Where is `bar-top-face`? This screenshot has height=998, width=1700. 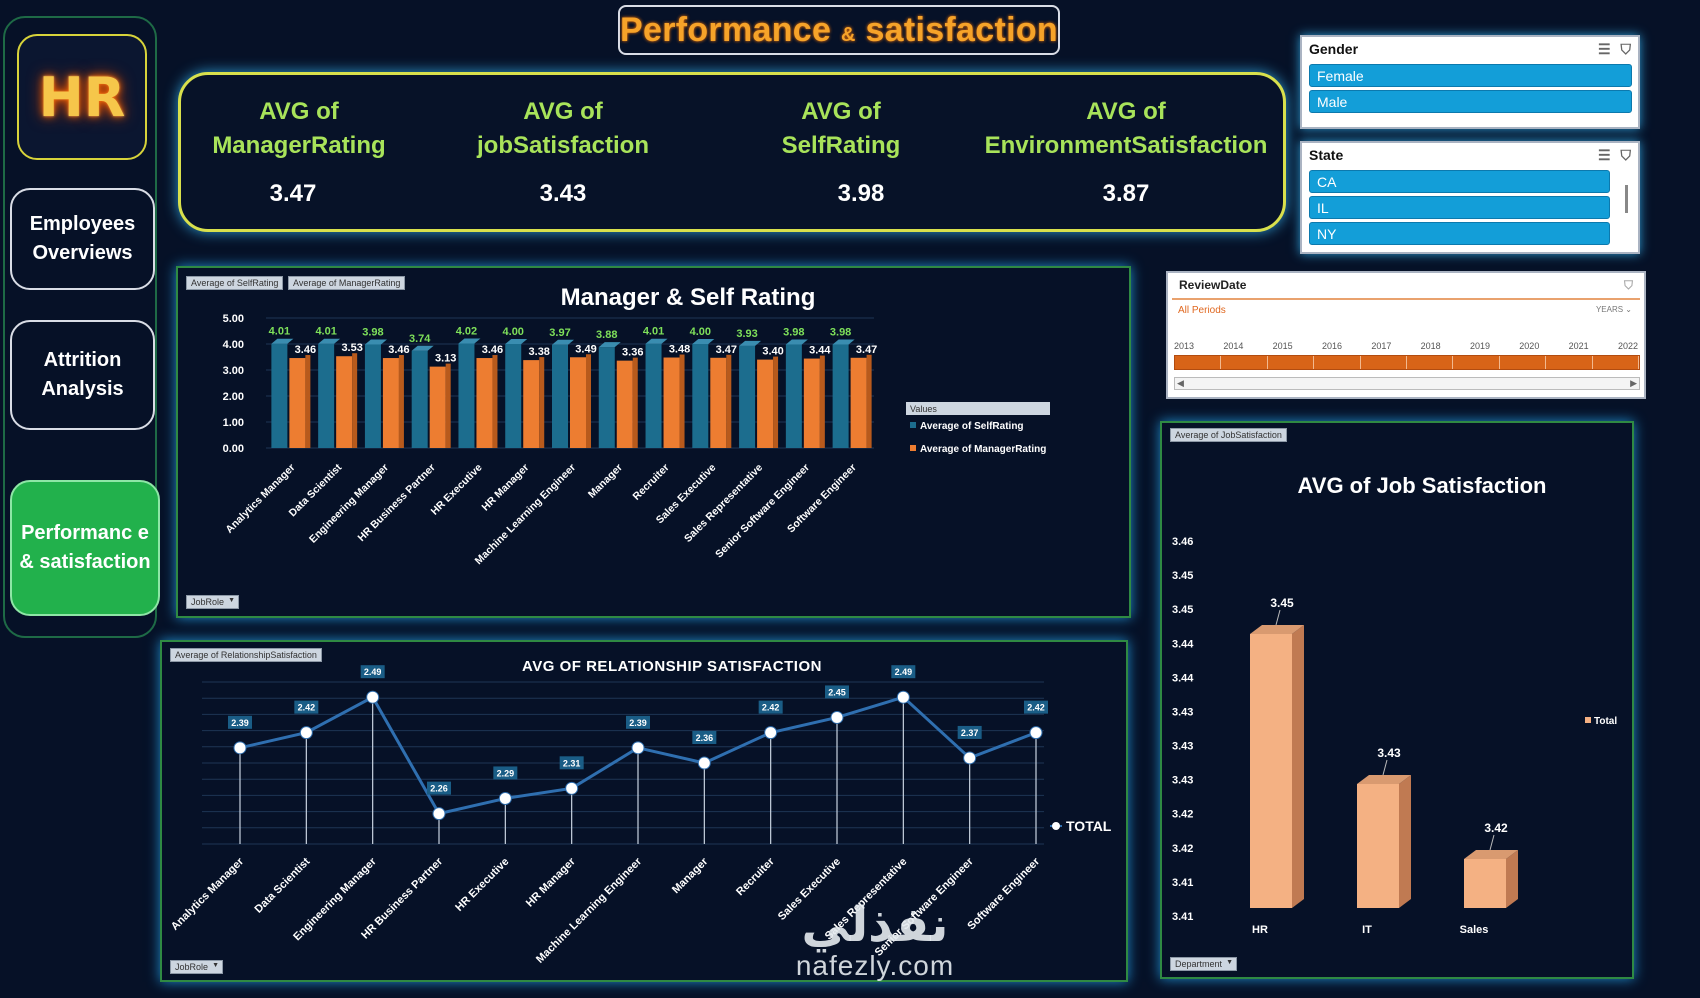
bar-top-face is located at coordinates (1384, 779).